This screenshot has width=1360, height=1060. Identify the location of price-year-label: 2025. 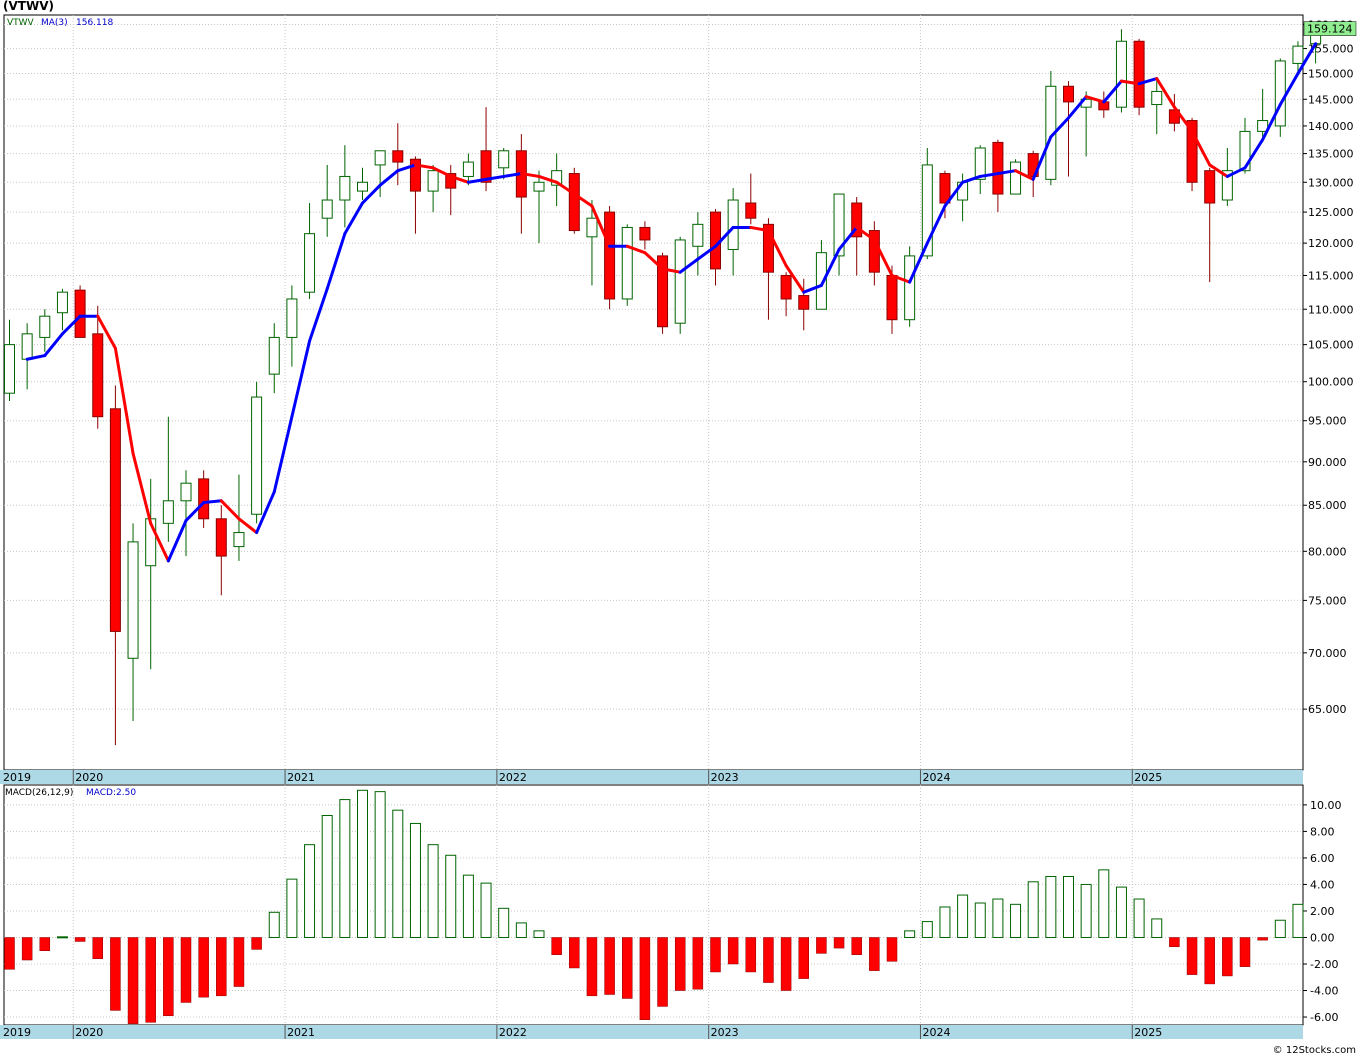
(1148, 777).